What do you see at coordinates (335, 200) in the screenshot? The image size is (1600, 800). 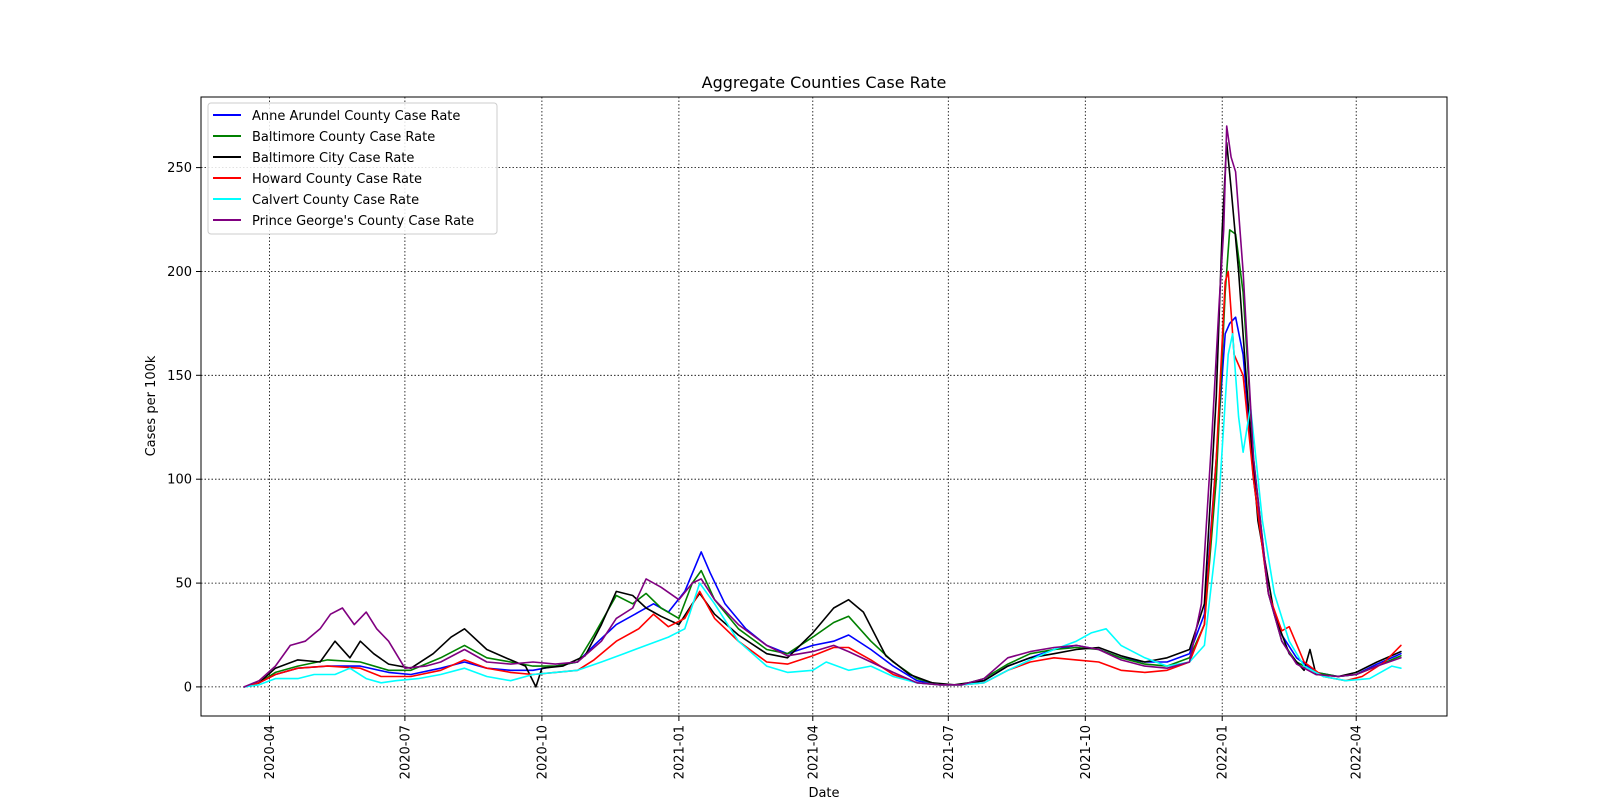 I see `legend-entry-label: Calvert County Case Rate` at bounding box center [335, 200].